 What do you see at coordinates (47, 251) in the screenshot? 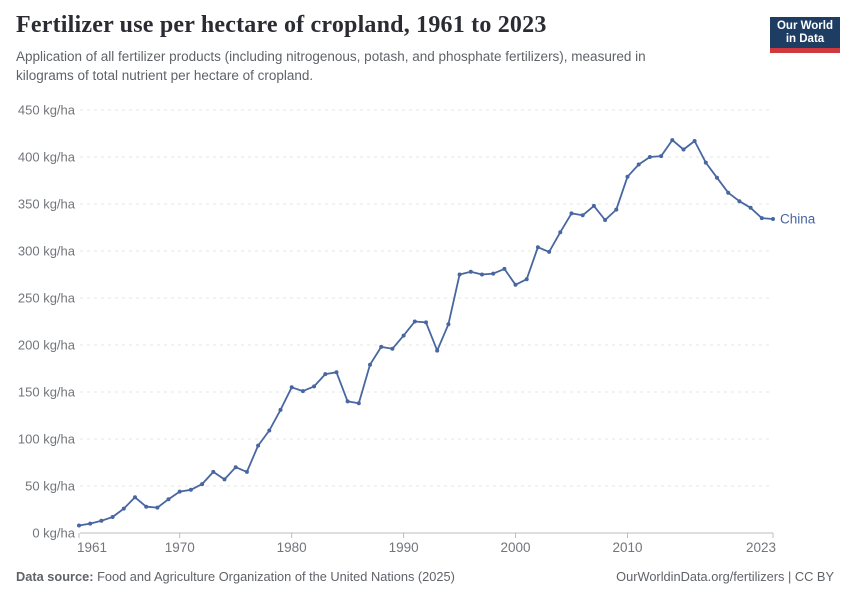
I see `y-axis-label: 300 kg/ha` at bounding box center [47, 251].